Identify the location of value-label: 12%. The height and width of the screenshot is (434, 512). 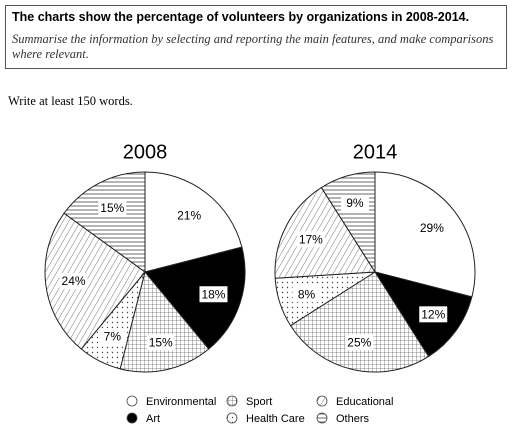
(433, 314).